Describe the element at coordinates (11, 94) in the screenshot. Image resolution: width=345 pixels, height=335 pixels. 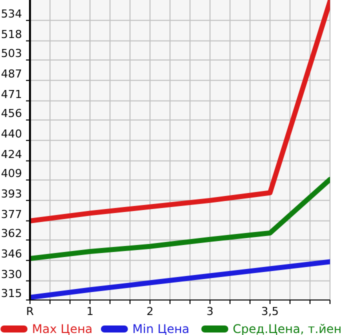
I see `y-tick-label: 471` at that location.